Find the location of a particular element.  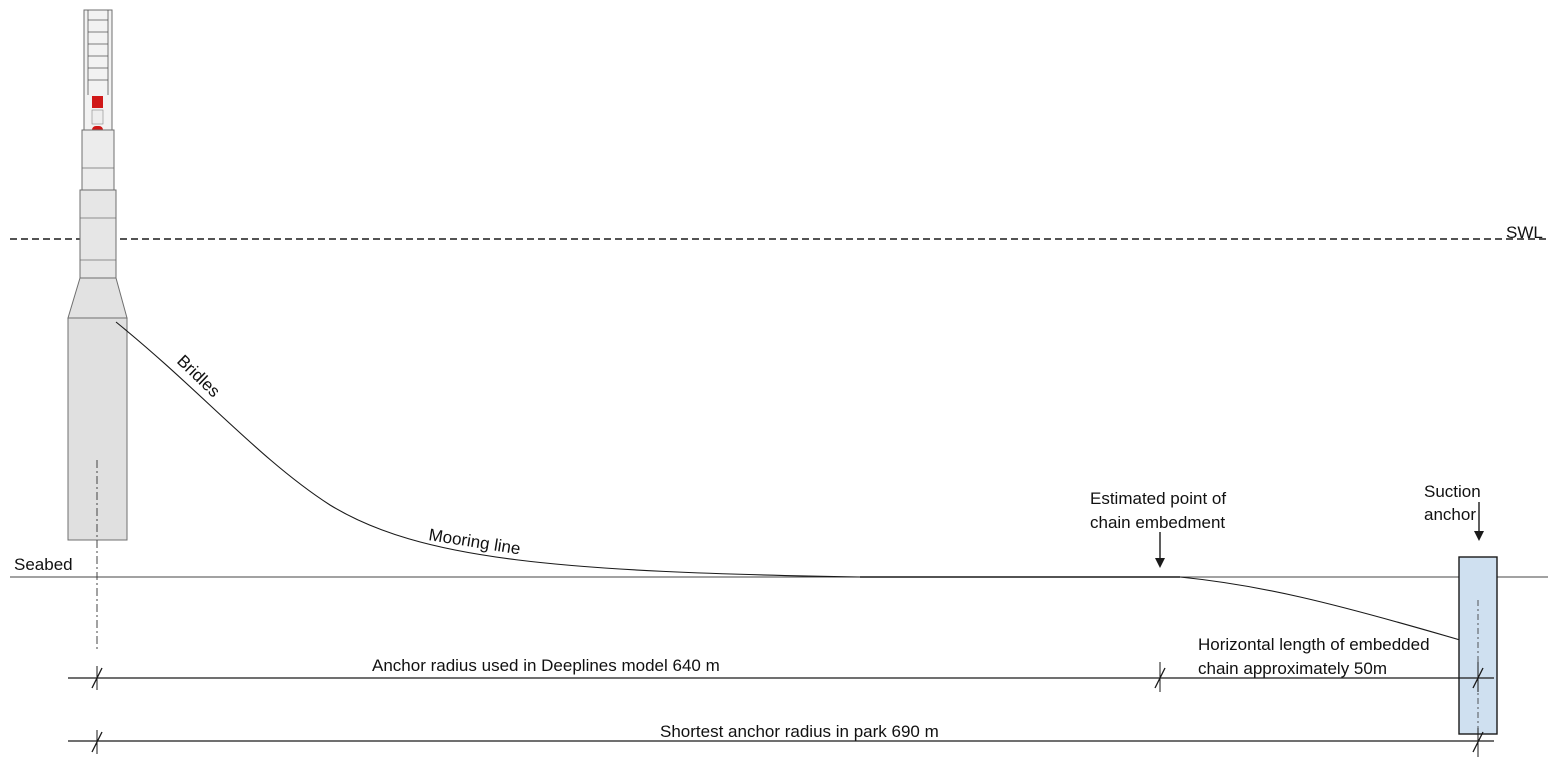

dimension-shortest-radius is located at coordinates (781, 742).